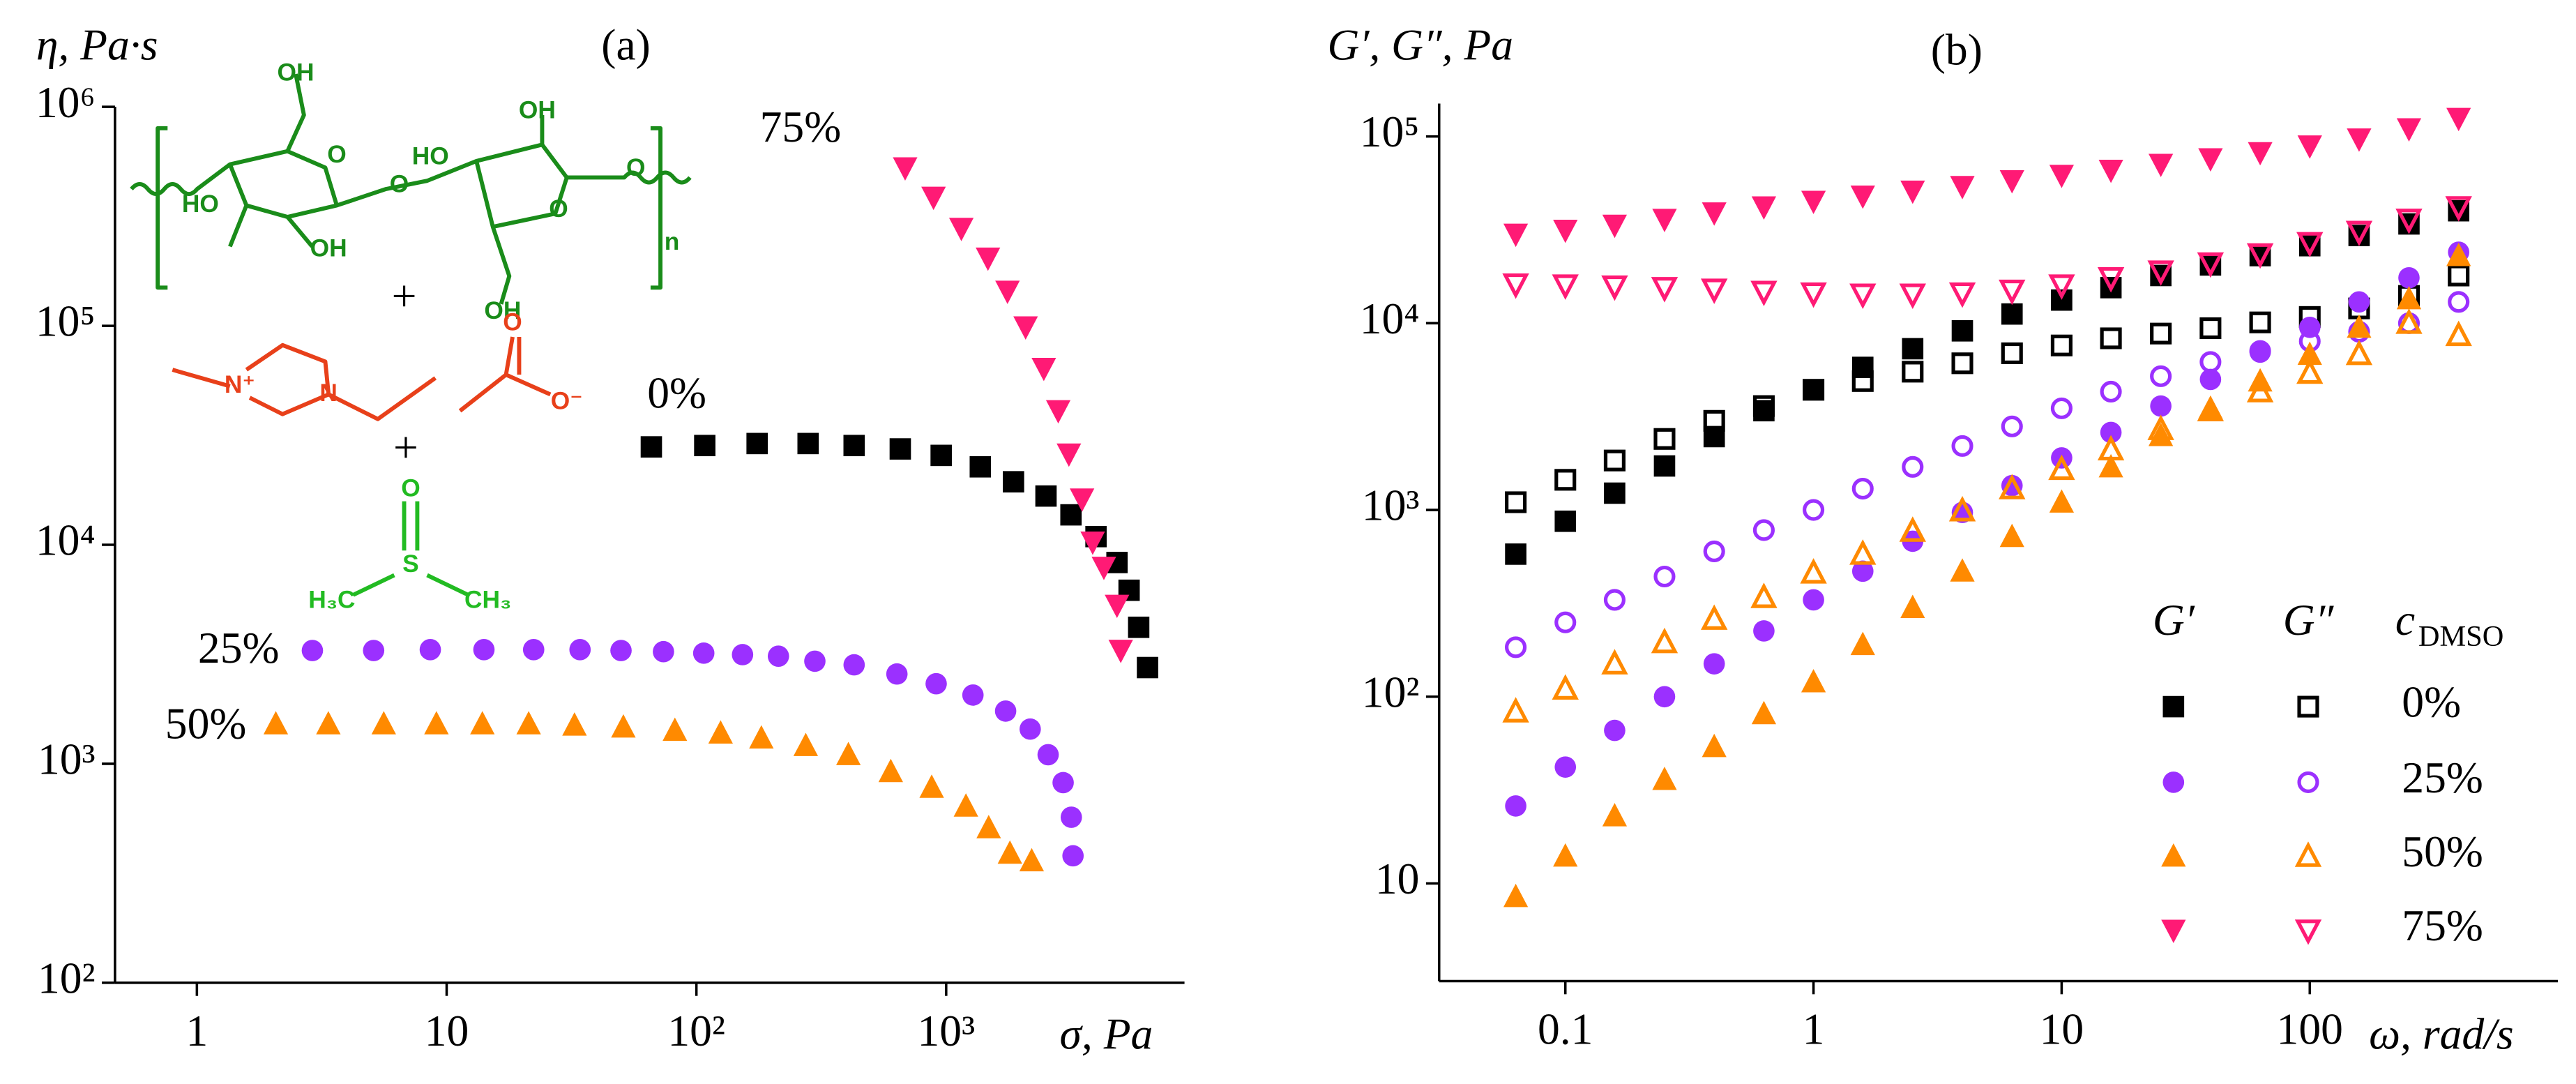 This screenshot has width=2576, height=1084. Describe the element at coordinates (946, 1030) in the screenshot. I see `x-tick-label: 10³` at that location.